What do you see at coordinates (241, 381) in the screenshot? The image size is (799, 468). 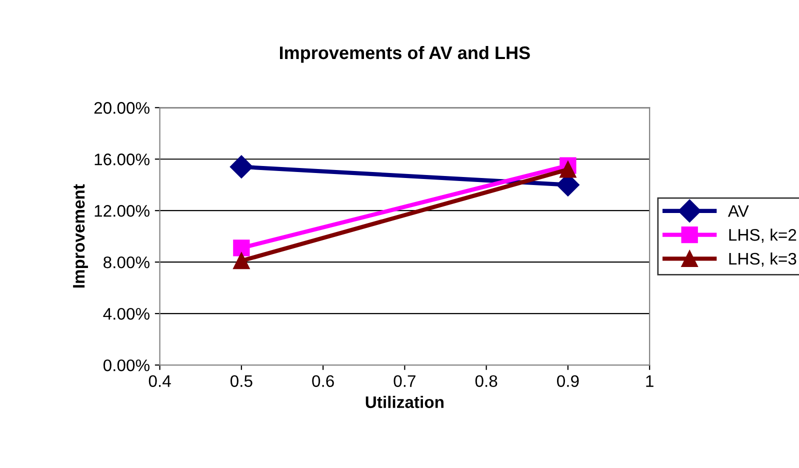 I see `x-tick-label: 0.5` at bounding box center [241, 381].